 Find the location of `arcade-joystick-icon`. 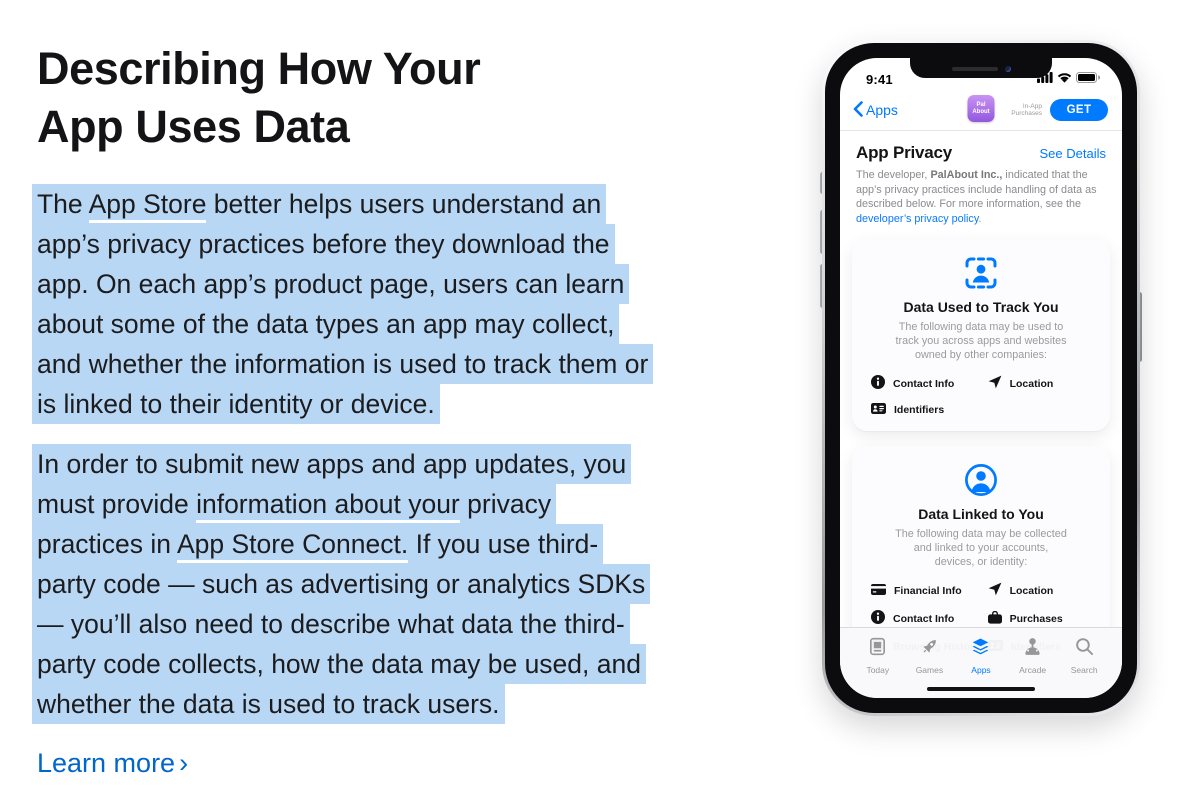

arcade-joystick-icon is located at coordinates (1032, 649).